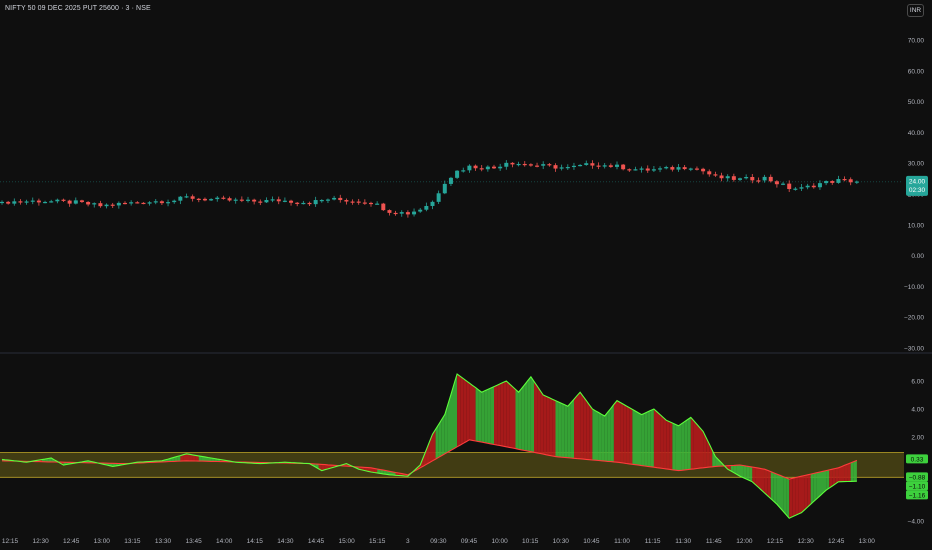 This screenshot has width=932, height=550. What do you see at coordinates (915, 10) in the screenshot?
I see `currency-button: INR` at bounding box center [915, 10].